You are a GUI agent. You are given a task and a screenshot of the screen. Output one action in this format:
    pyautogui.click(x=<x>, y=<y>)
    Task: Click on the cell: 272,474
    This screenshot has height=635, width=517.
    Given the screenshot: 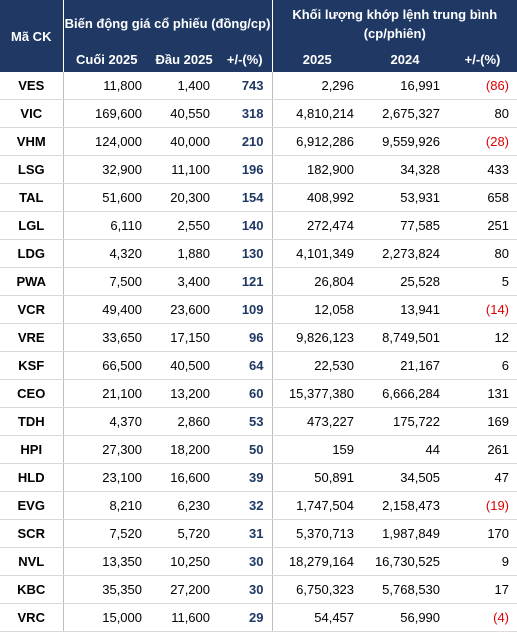 What is the action you would take?
    pyautogui.click(x=317, y=225)
    